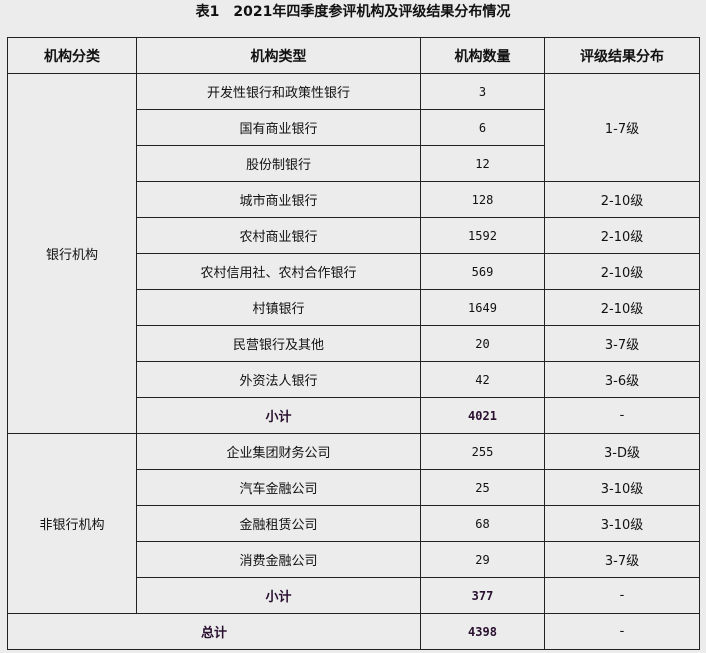  What do you see at coordinates (278, 487) in the screenshot?
I see `type-cell: 汽车金融公司` at bounding box center [278, 487].